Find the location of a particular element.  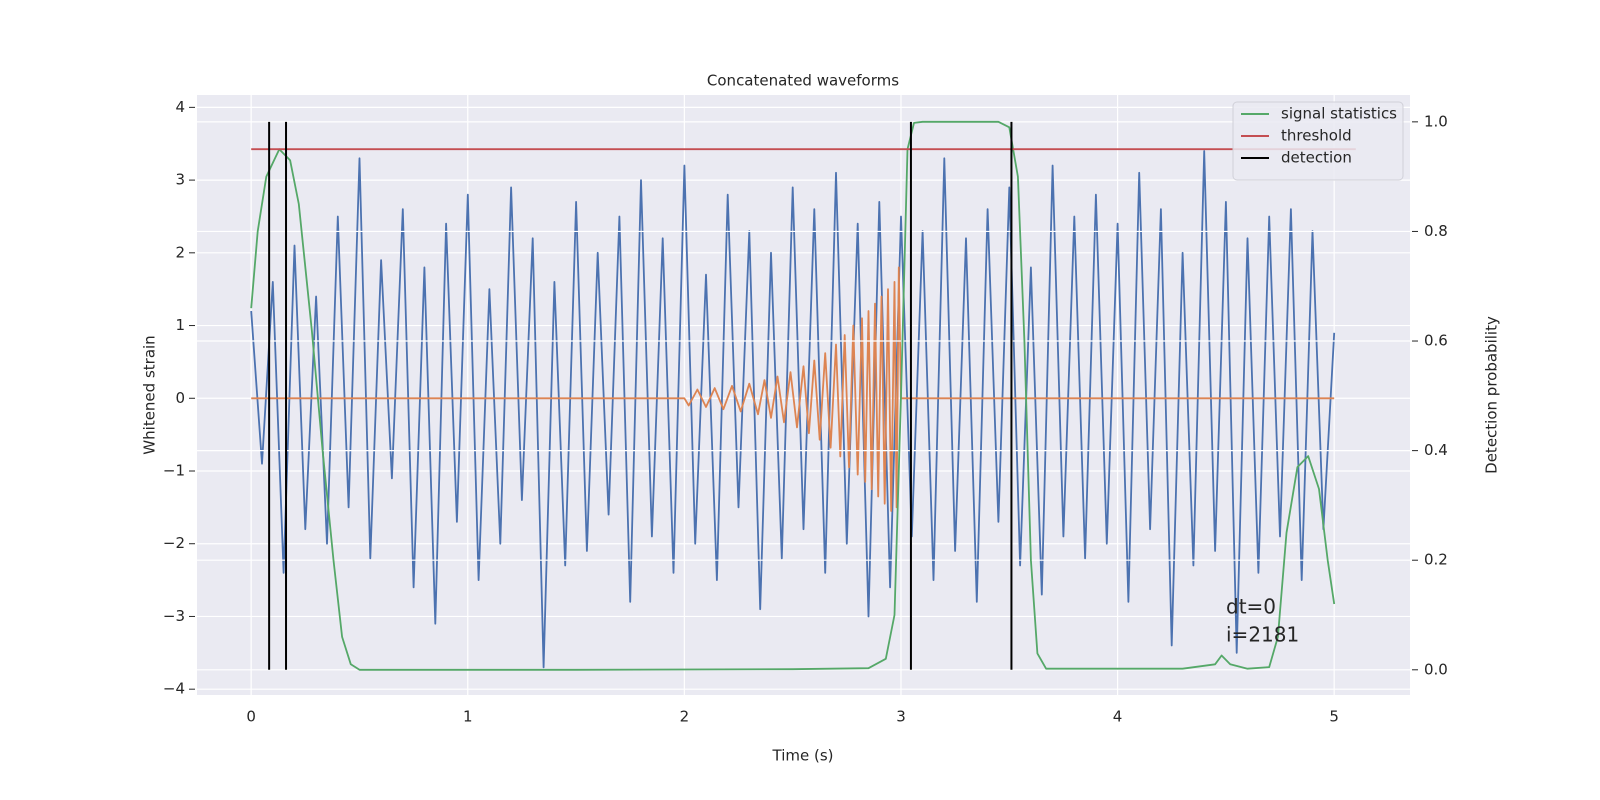

legend-label: signal statistics is located at coordinates (1339, 114).